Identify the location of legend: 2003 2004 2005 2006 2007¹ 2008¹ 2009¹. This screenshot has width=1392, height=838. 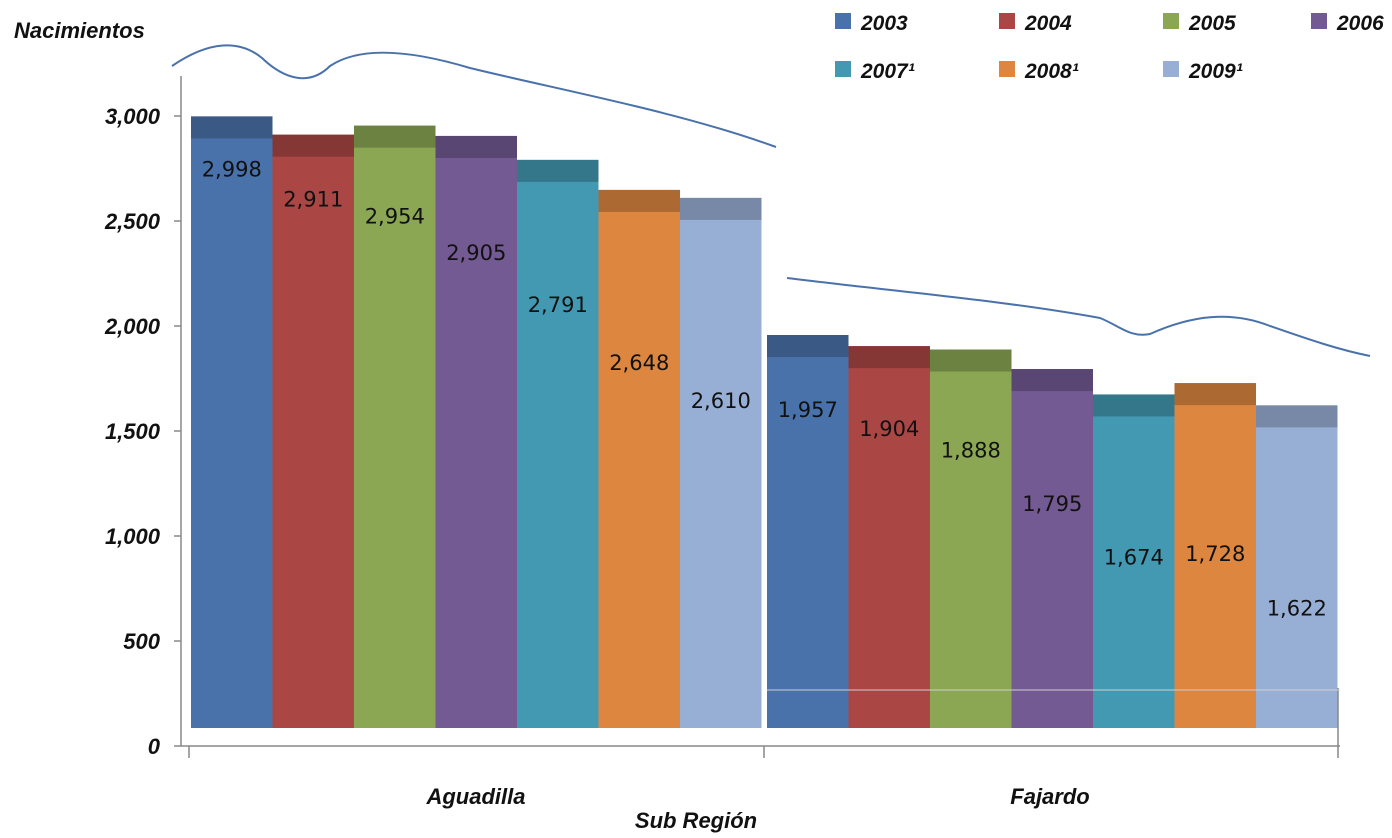
(1109, 47).